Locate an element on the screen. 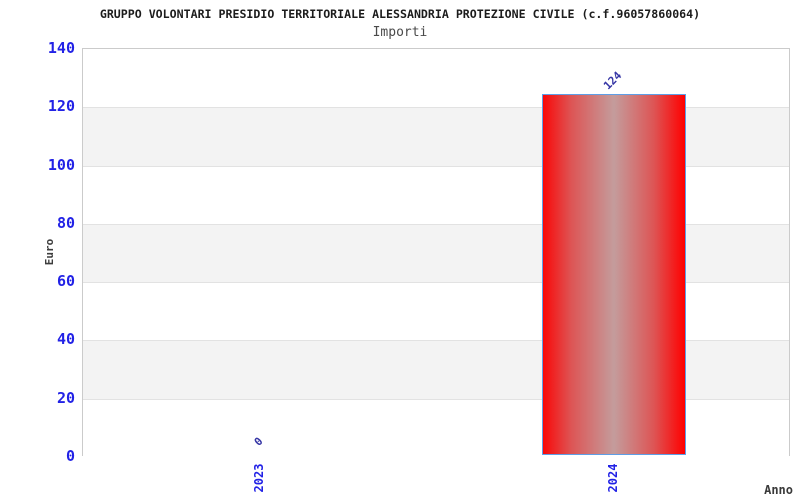 The image size is (800, 500). y-tick-label: 0 is located at coordinates (70, 456).